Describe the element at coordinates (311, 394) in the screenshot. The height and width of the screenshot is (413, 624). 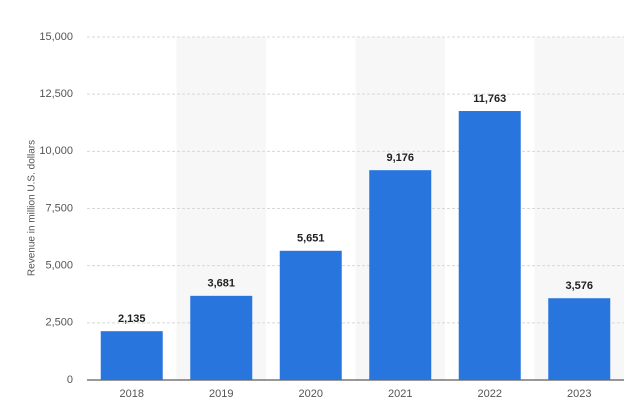
I see `x-tick-label: 2020` at that location.